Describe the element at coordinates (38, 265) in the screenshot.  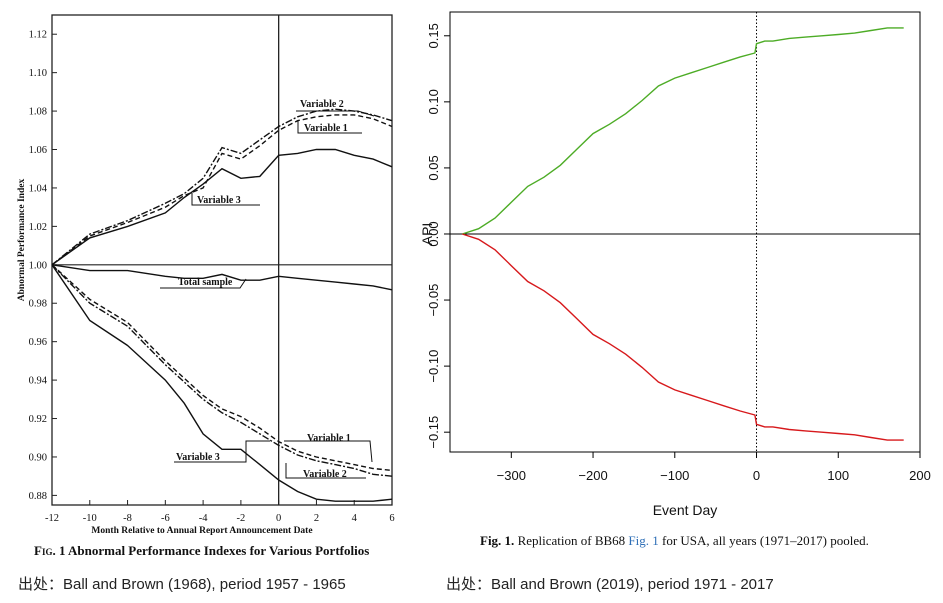
I see `y-tick-label: 1.00` at that location.